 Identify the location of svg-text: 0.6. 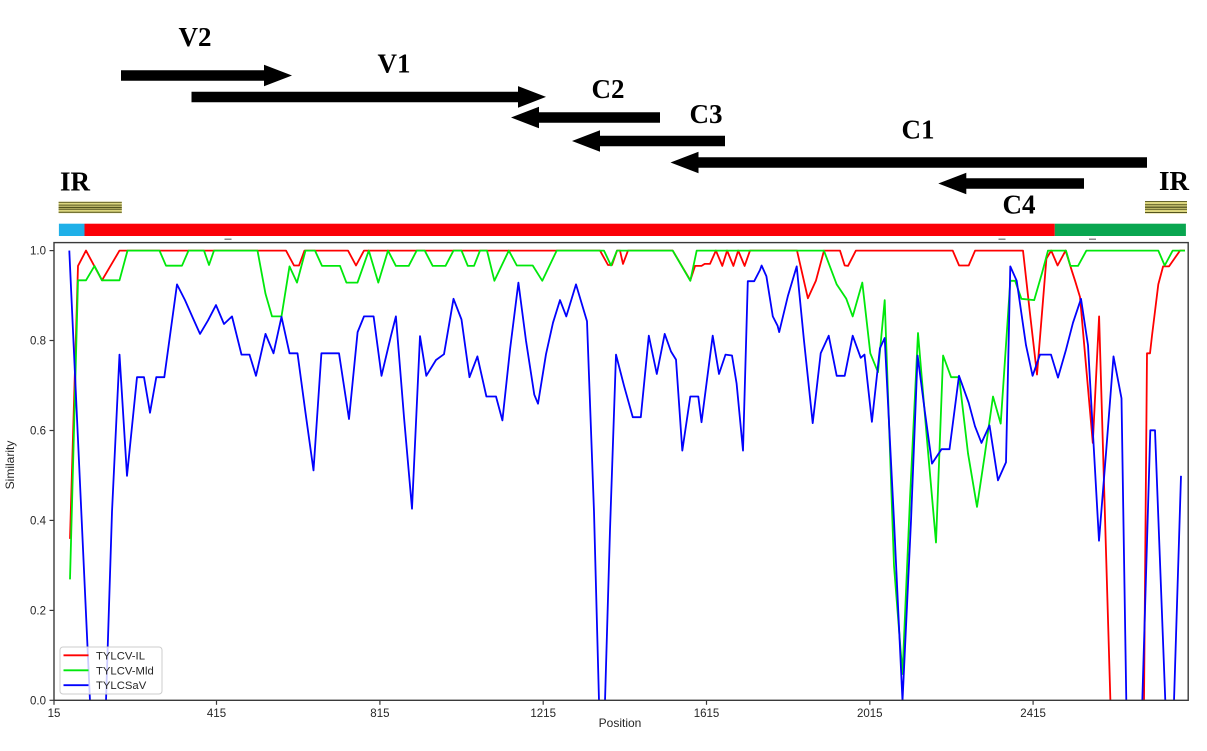
(38, 432).